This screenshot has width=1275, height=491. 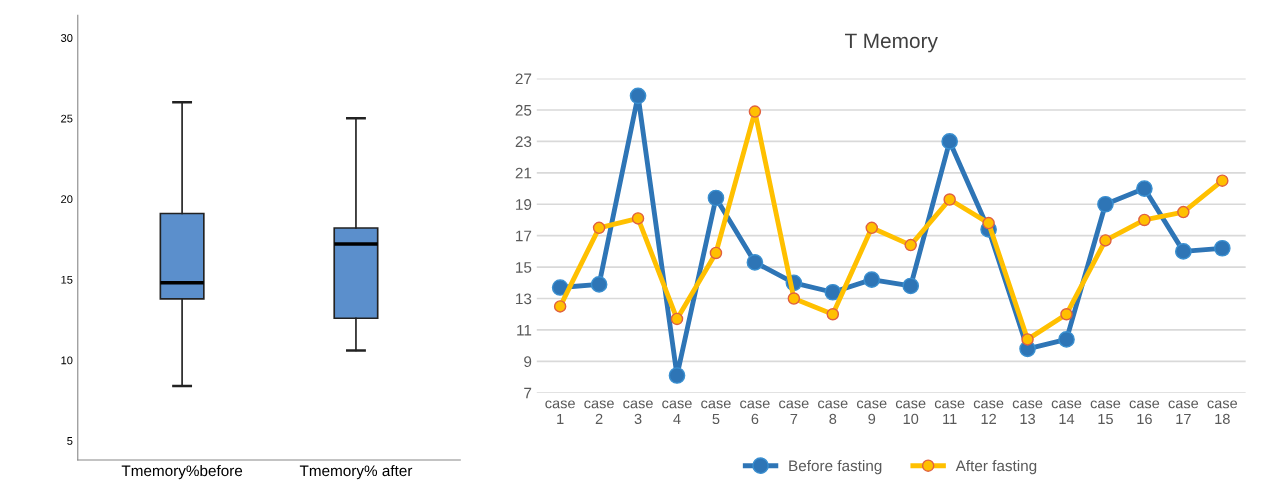 I want to click on x-tick-label: case 16, so click(x=1144, y=412).